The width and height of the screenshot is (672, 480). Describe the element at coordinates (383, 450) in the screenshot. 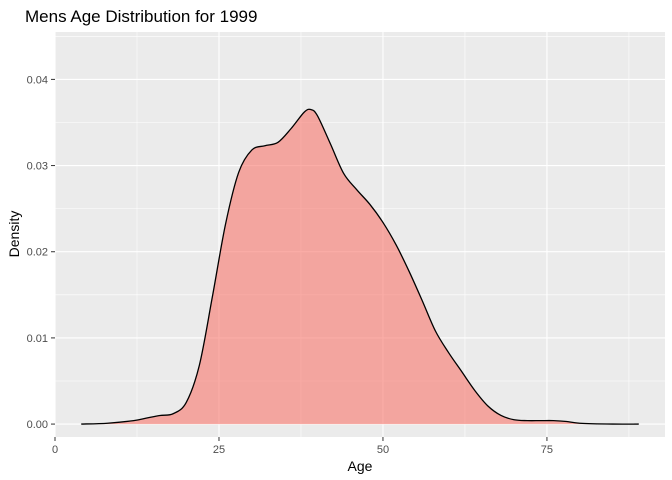

I see `x-tick-label: 50` at that location.